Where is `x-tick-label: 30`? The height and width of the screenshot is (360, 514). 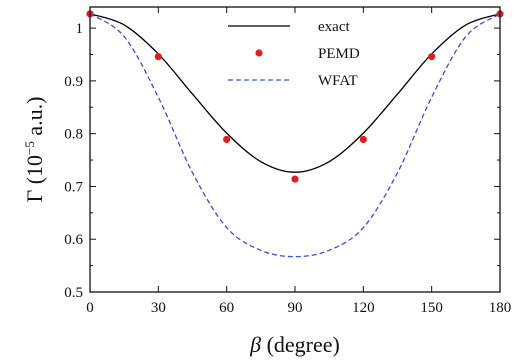 x-tick-label: 30 is located at coordinates (158, 308).